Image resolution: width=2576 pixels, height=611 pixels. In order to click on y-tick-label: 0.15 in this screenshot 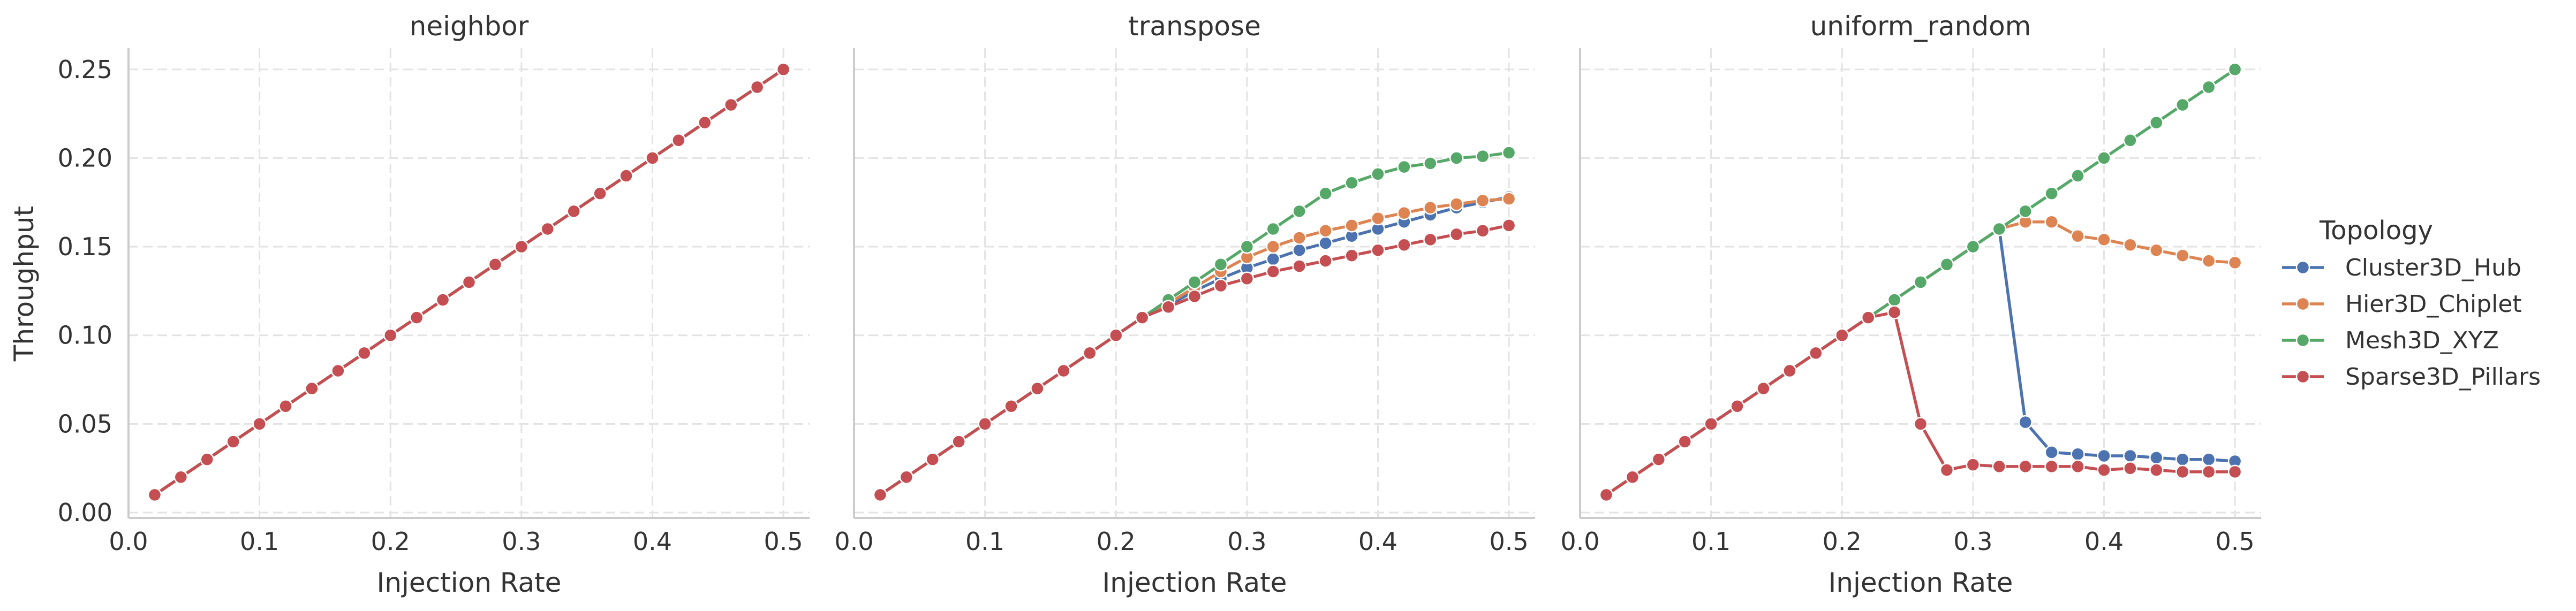, I will do `click(85, 247)`.